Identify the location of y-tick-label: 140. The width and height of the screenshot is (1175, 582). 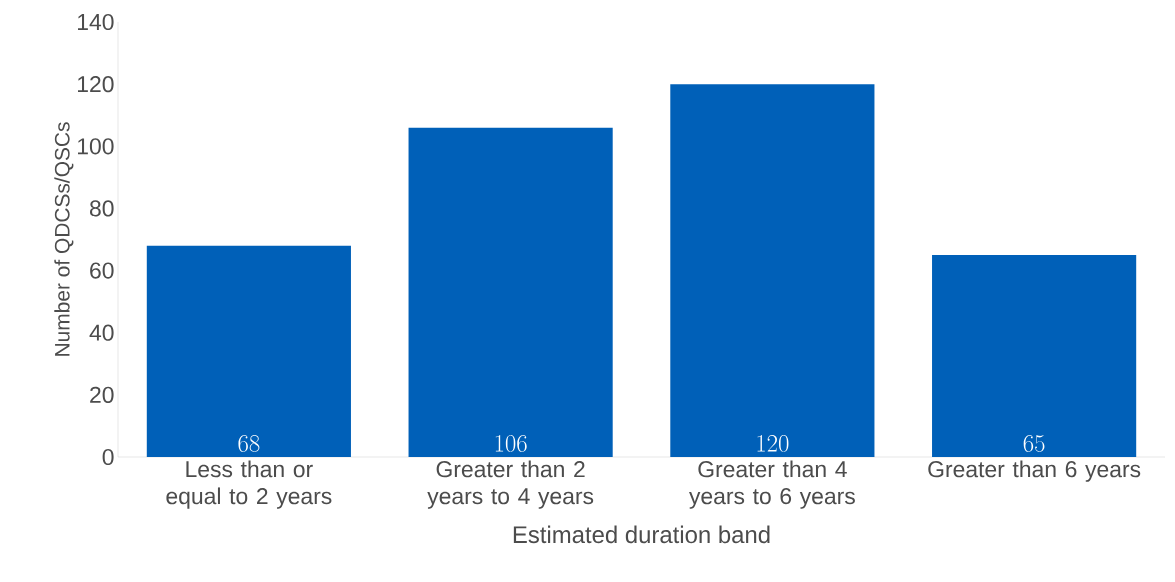
(96, 22).